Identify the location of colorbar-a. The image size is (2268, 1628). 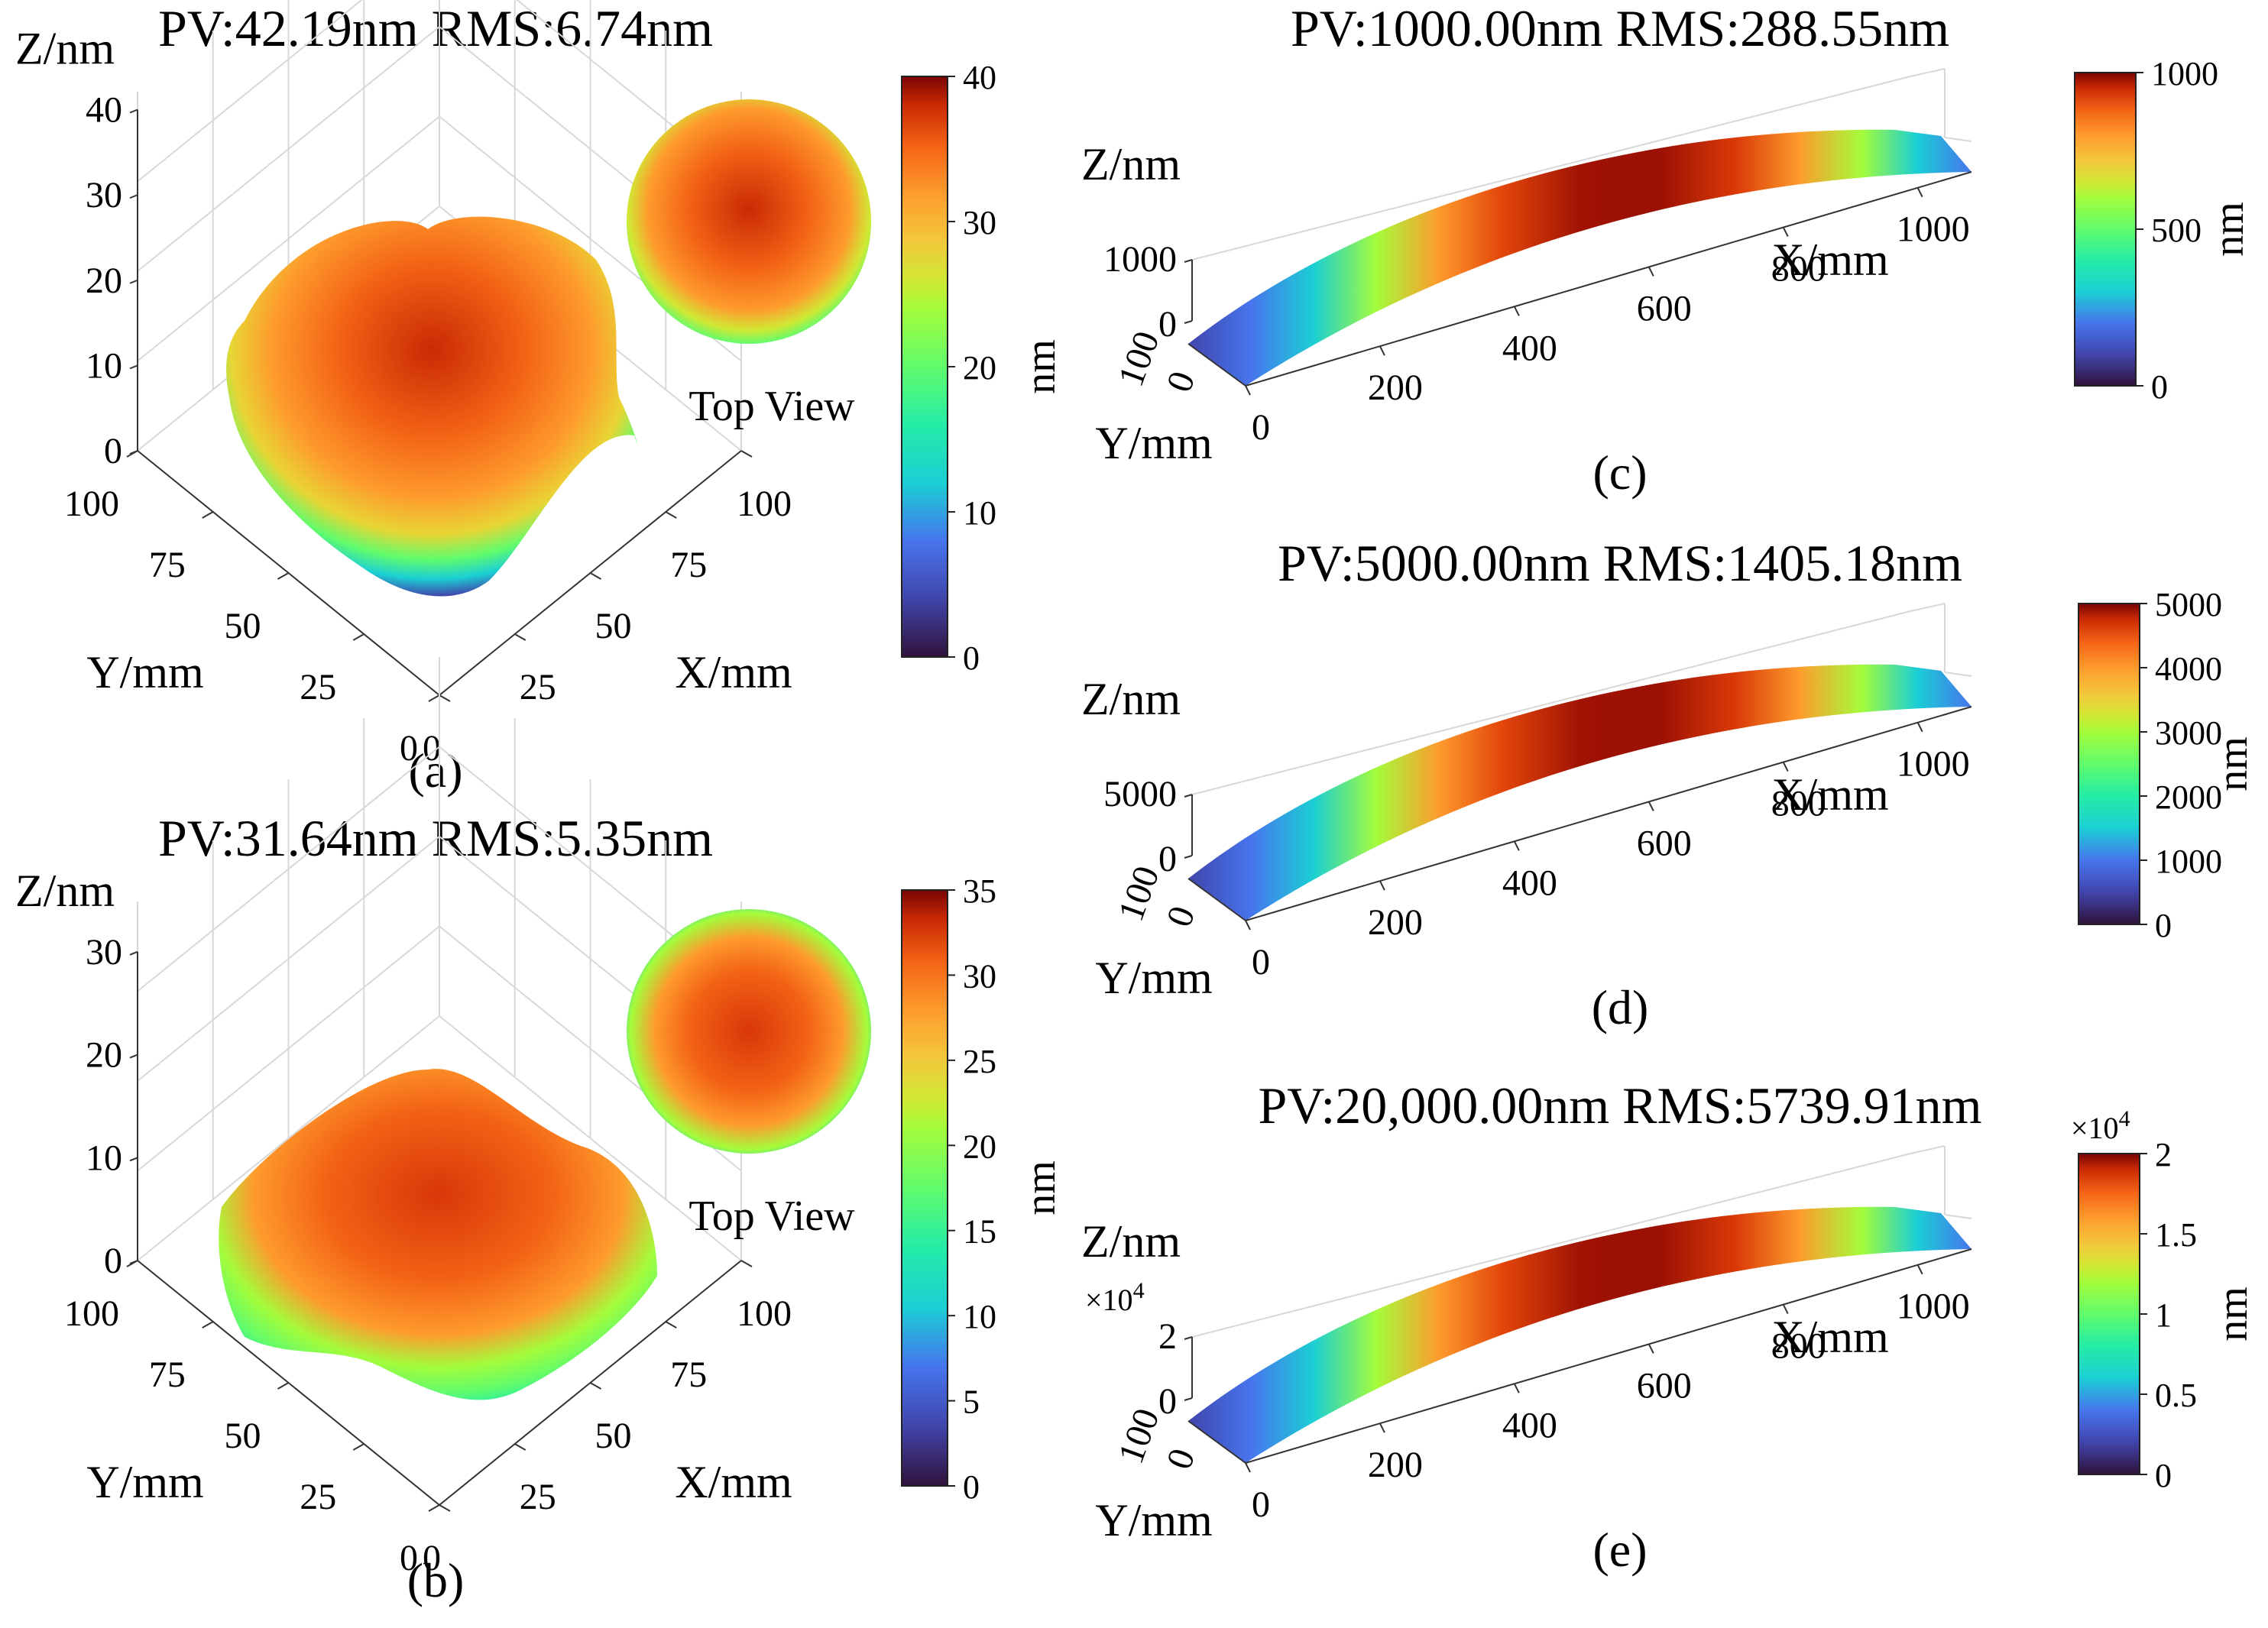
(924, 367).